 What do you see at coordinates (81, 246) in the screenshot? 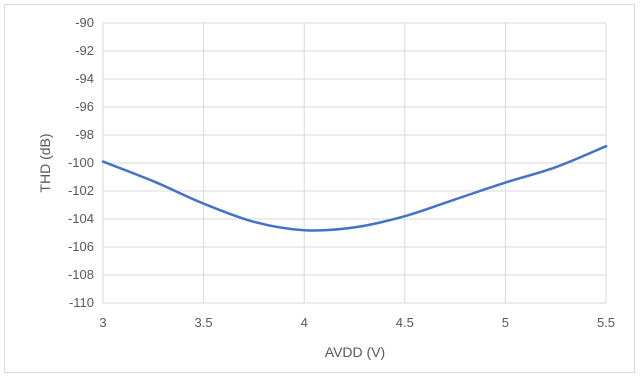
I see `y-tick-label: -106` at bounding box center [81, 246].